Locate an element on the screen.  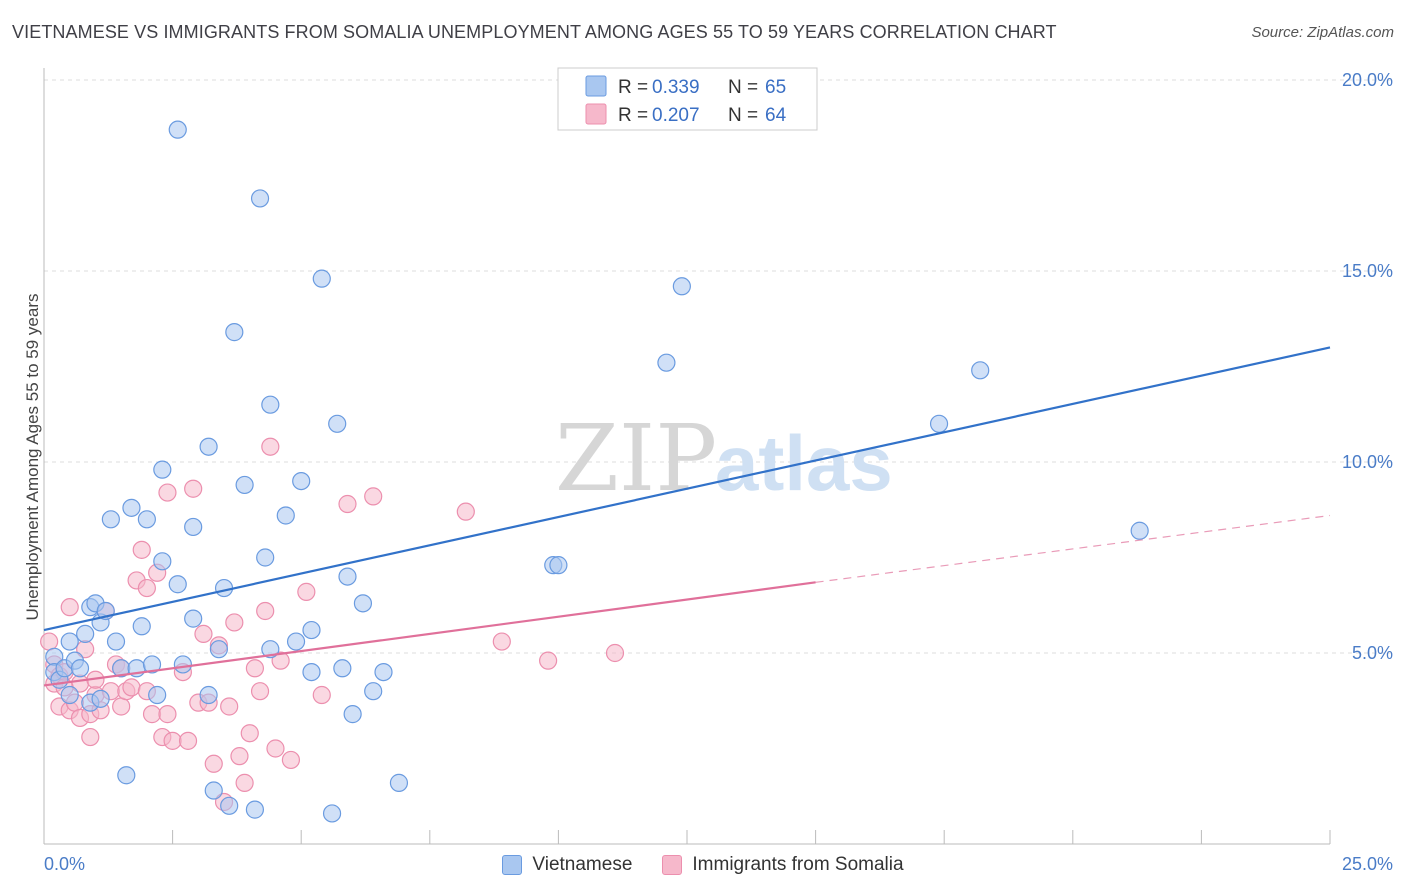
swatch-somalia is located at coordinates (672, 865).